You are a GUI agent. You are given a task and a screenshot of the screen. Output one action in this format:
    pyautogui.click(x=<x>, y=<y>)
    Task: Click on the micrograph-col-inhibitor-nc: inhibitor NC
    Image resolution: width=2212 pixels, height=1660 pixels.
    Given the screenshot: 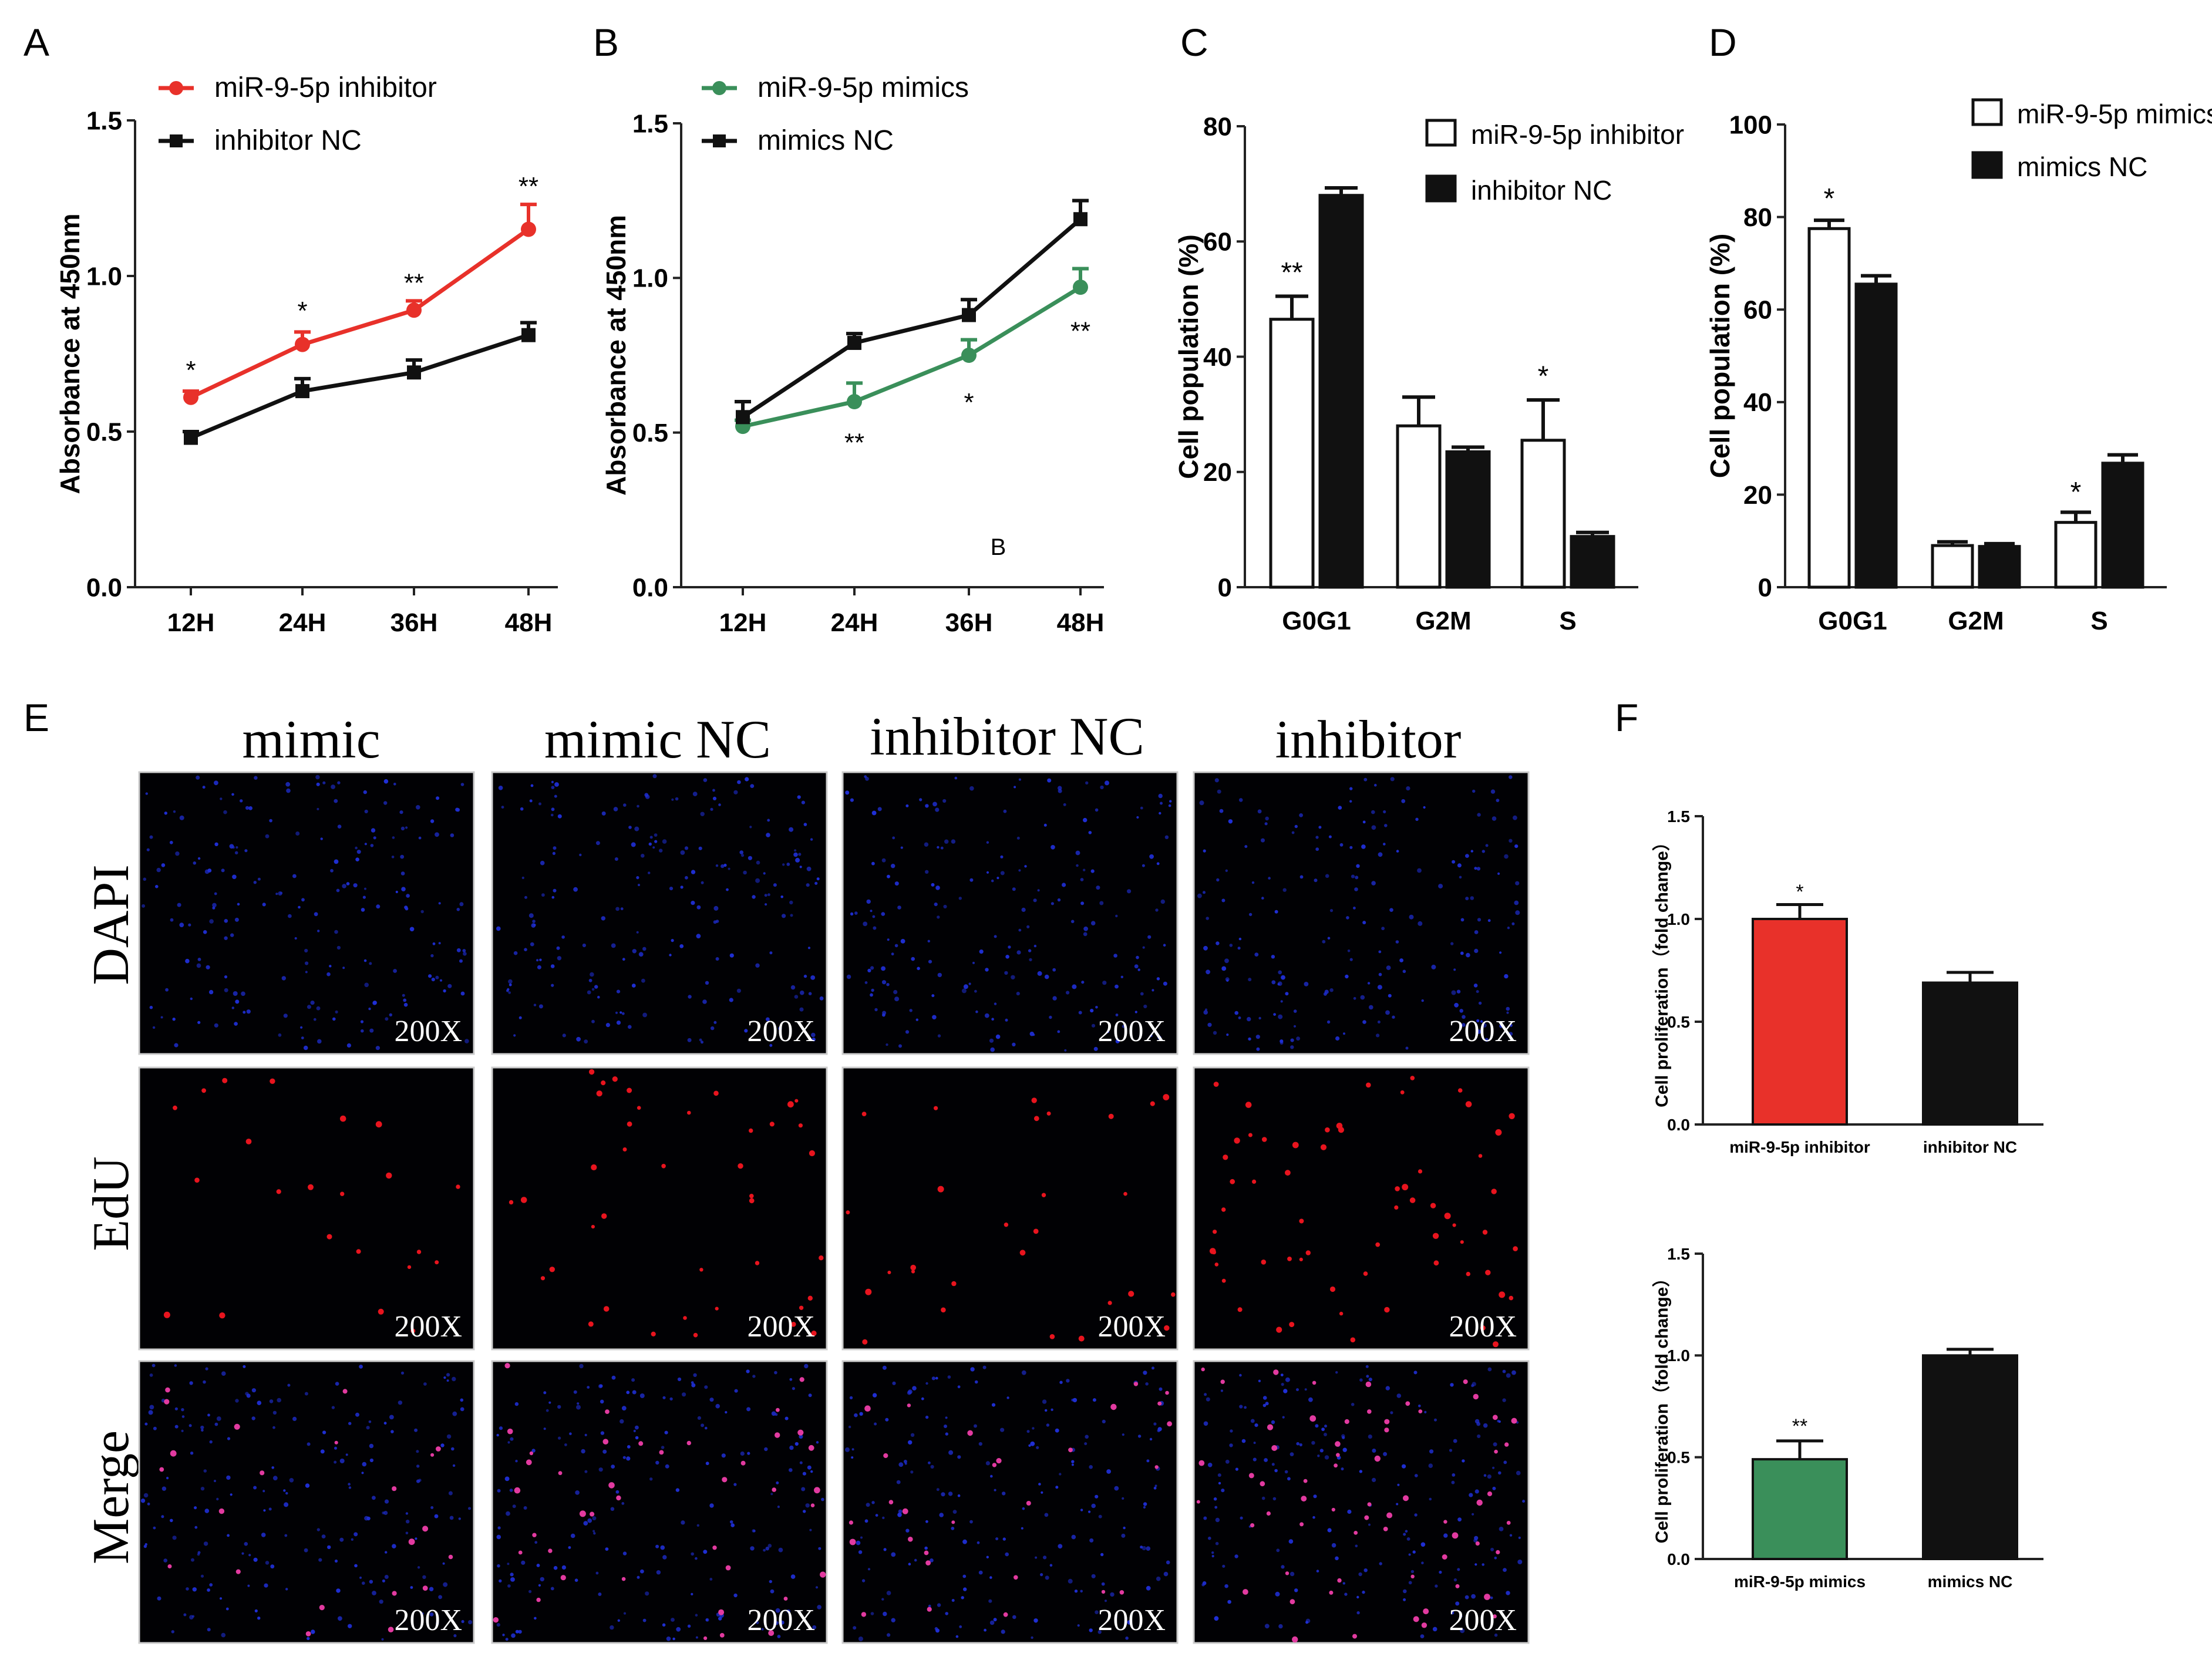 What is the action you would take?
    pyautogui.click(x=1007, y=736)
    